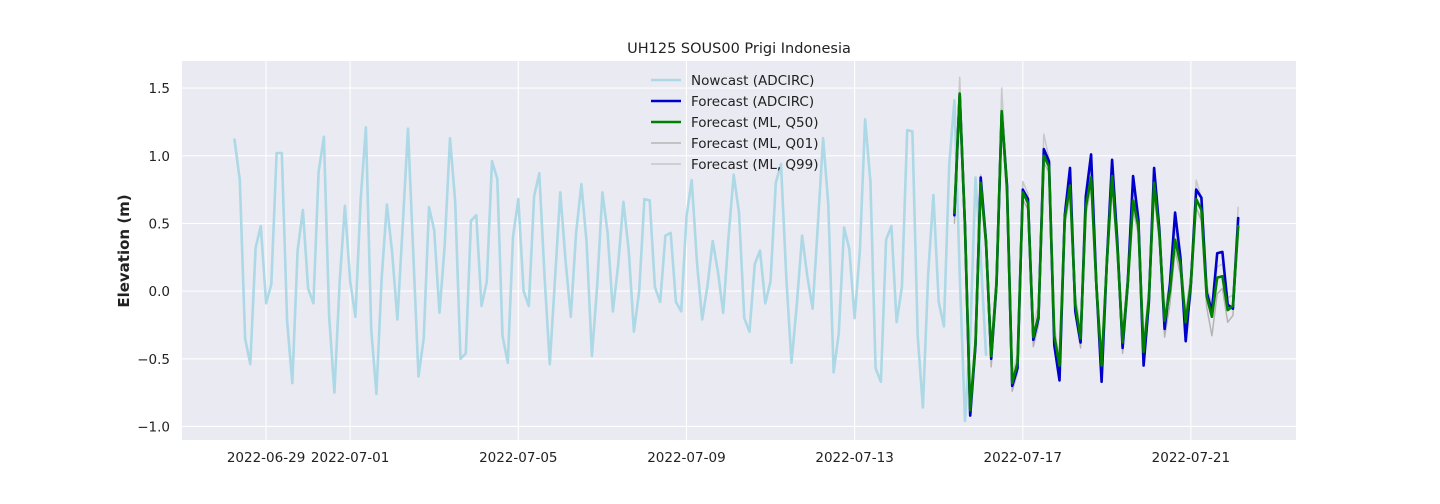  What do you see at coordinates (755, 123) in the screenshot?
I see `legend-label-forecast-ml-q50: Forecast (ML, Q50)` at bounding box center [755, 123].